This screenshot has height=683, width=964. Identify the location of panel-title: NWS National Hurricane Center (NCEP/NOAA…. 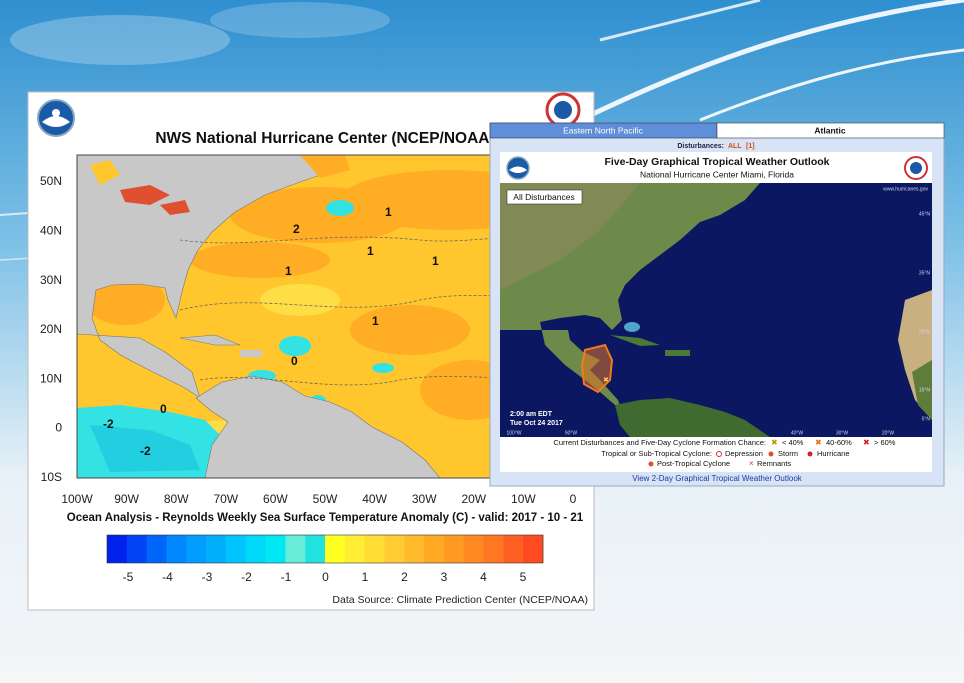
(324, 138).